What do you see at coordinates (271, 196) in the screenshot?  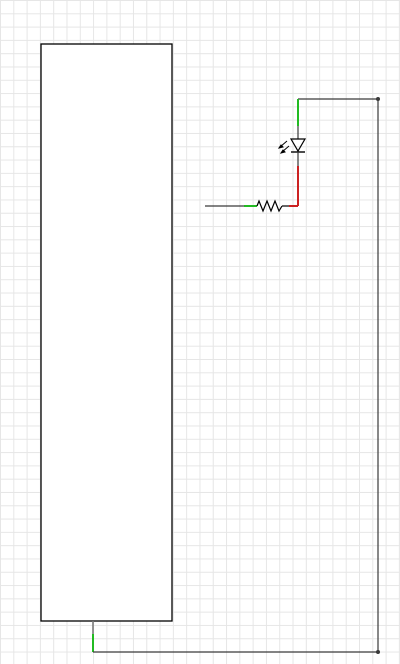 I see `r1-component` at bounding box center [271, 196].